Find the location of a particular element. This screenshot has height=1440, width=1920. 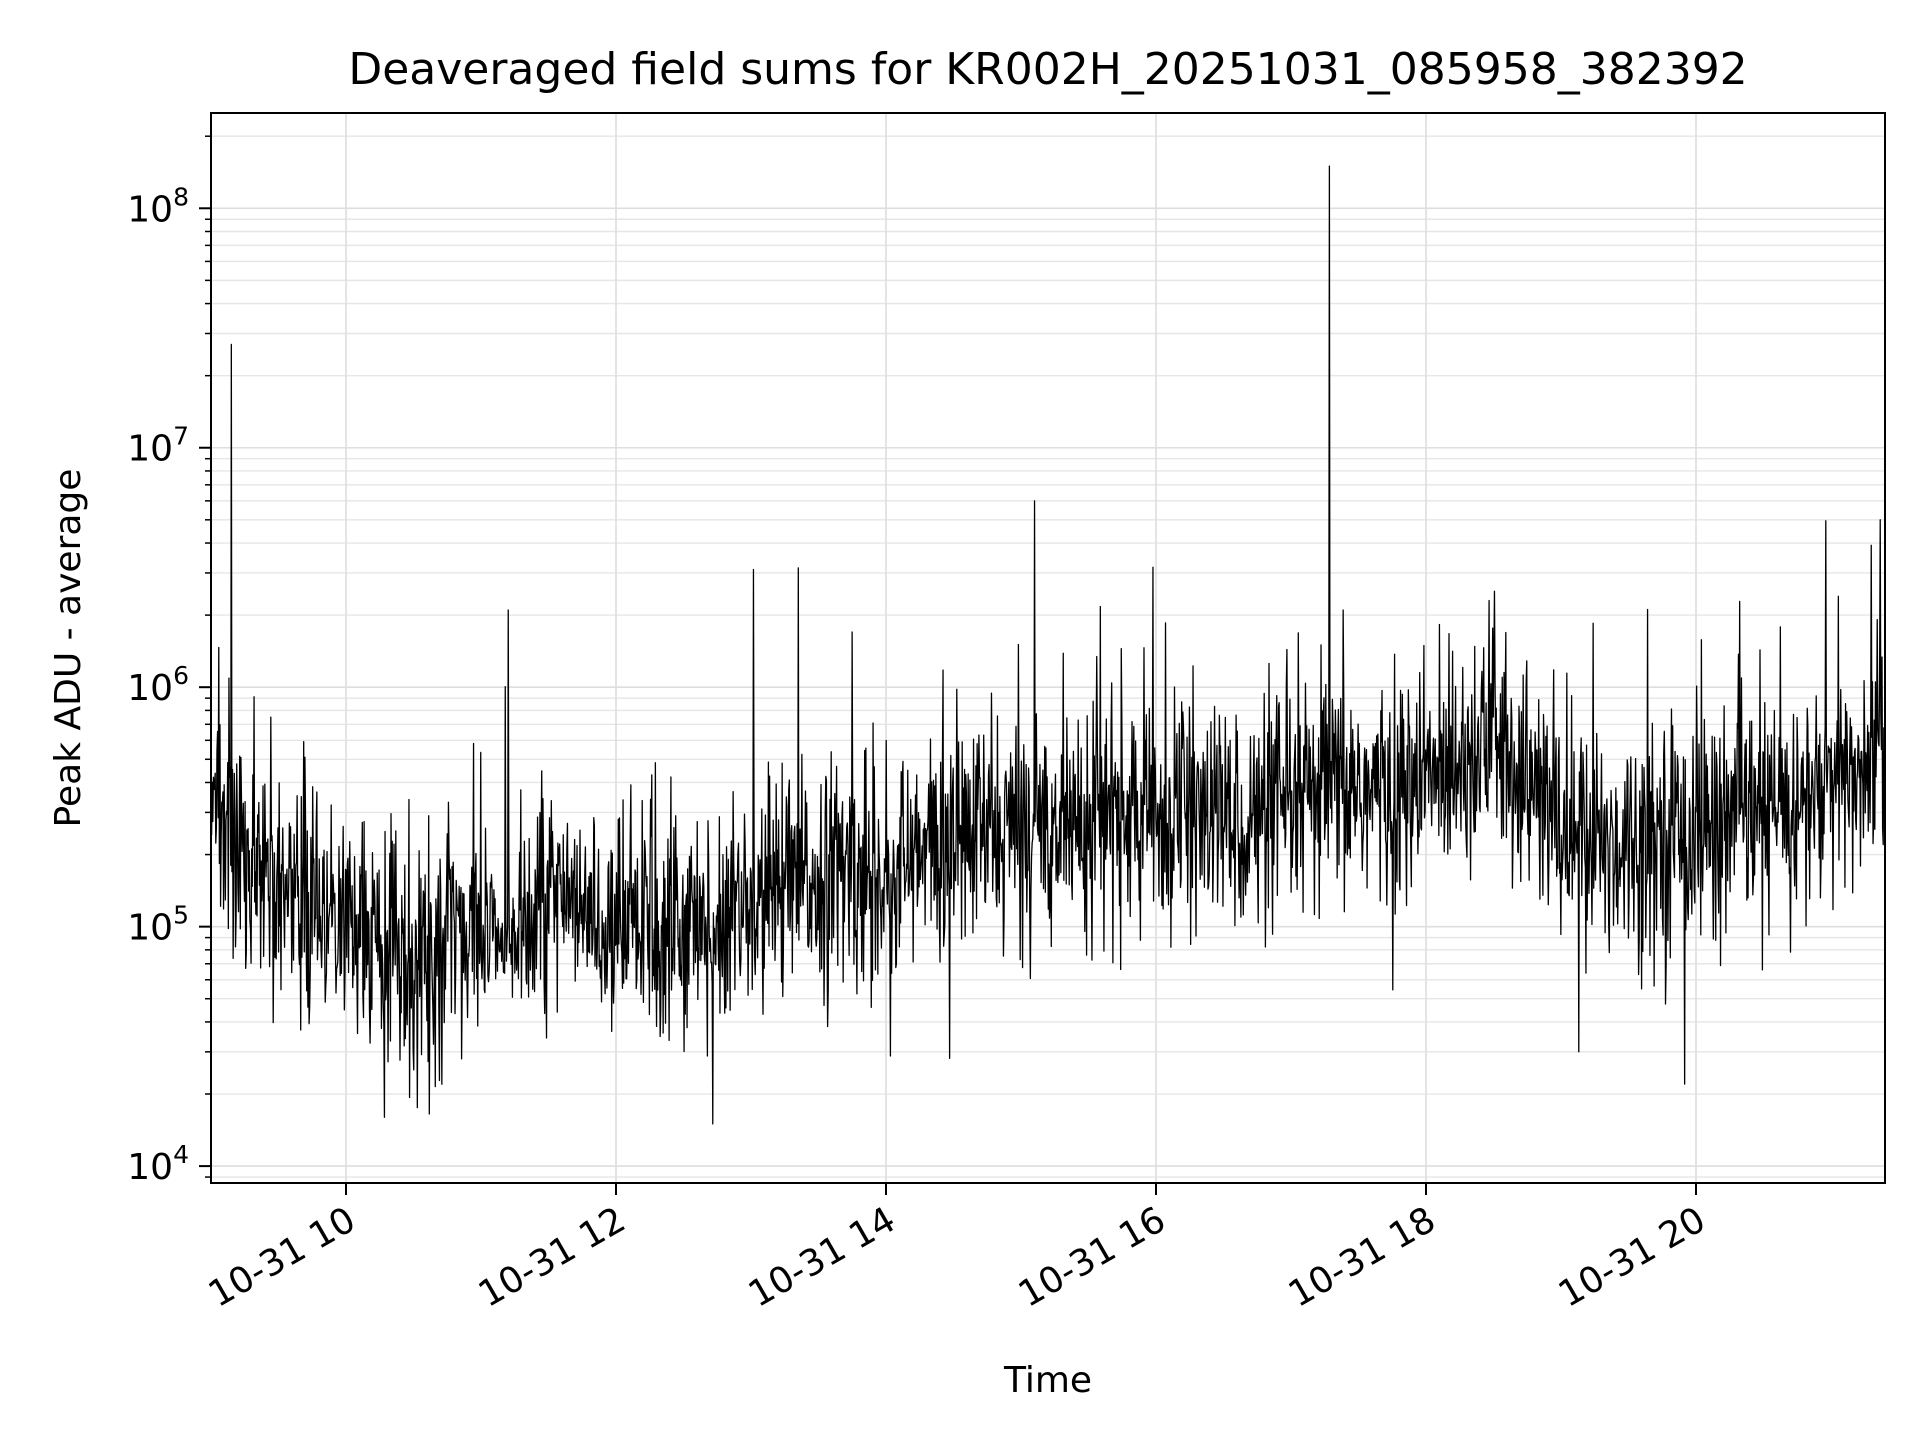

y-tick-label: 10⁷ is located at coordinates (158, 446).